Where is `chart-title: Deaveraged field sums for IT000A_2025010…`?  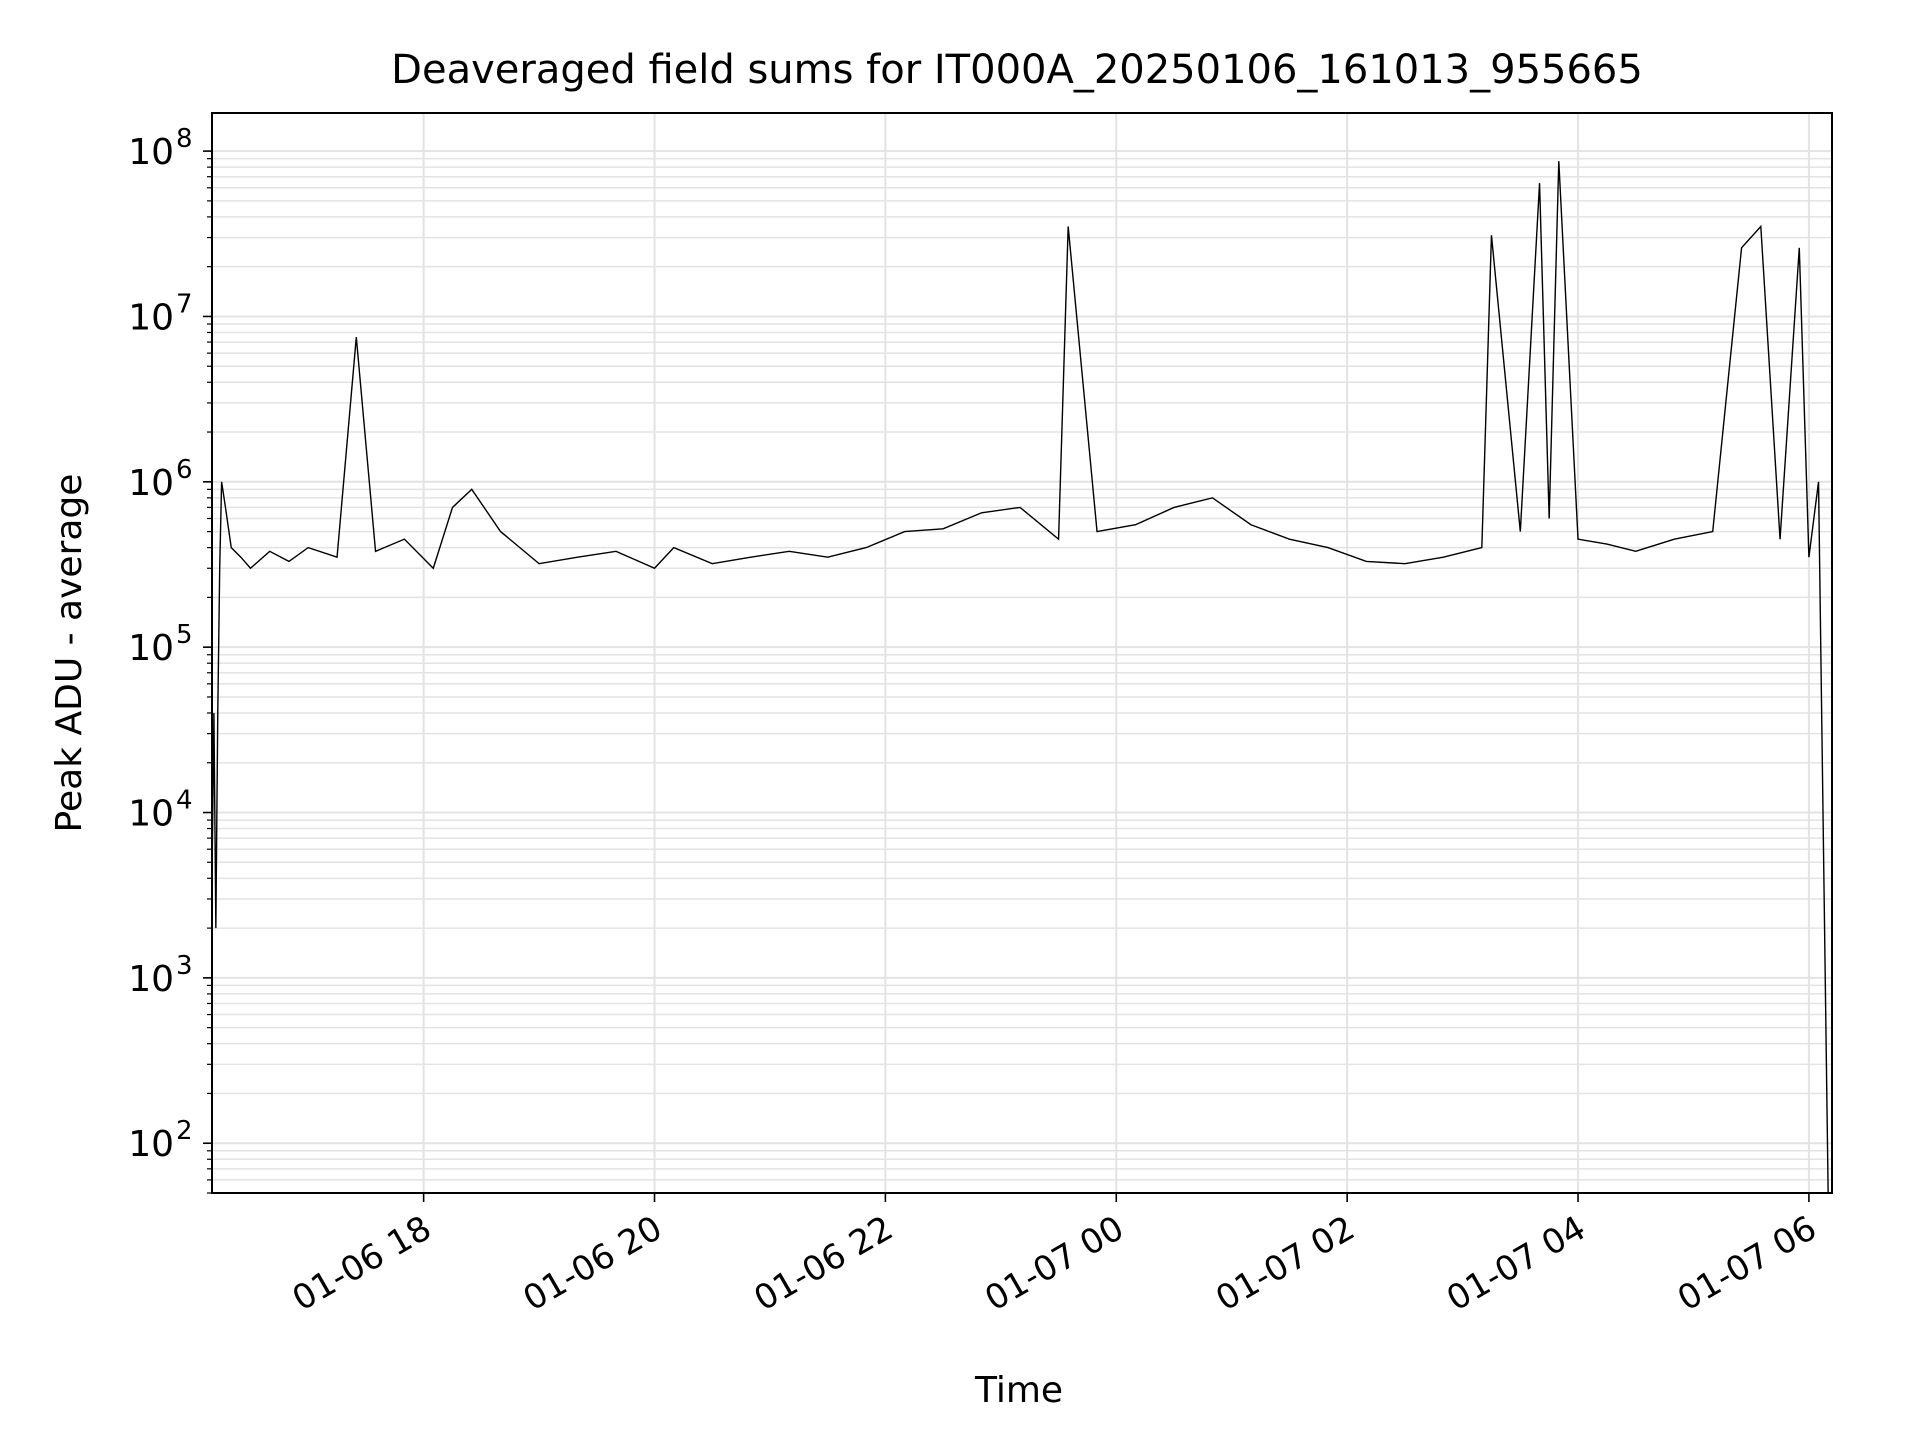
chart-title: Deaveraged field sums for IT000A_2025010… is located at coordinates (1017, 70).